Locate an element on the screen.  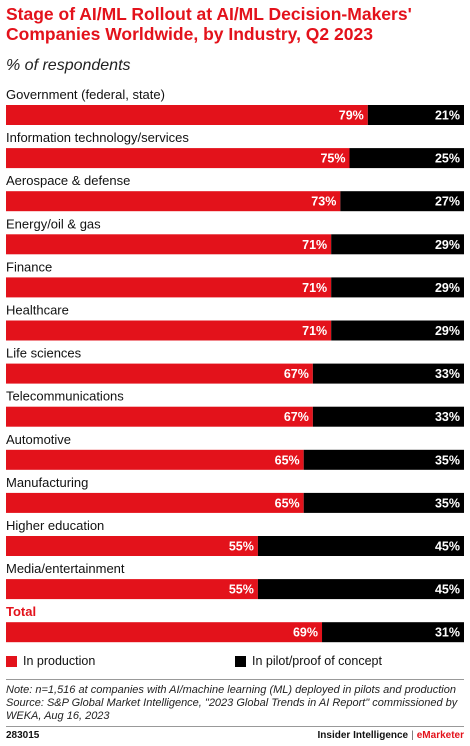
bar-in-pilot-proof-of-concept-energy-oil-gas is located at coordinates (397, 244).